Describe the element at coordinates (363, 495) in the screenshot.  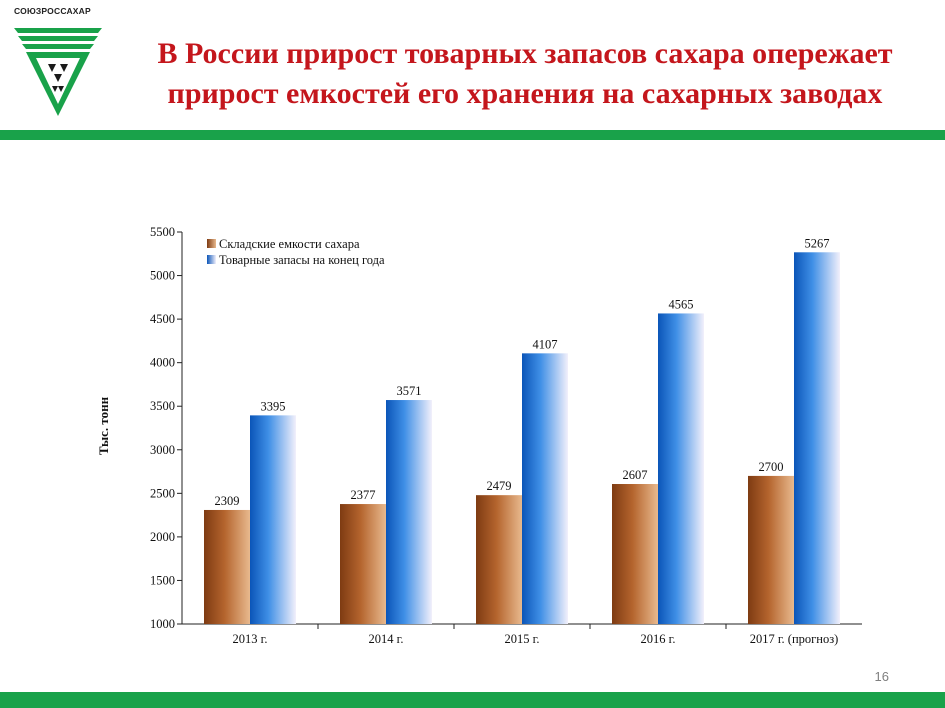
I see `data-label: 2377` at that location.